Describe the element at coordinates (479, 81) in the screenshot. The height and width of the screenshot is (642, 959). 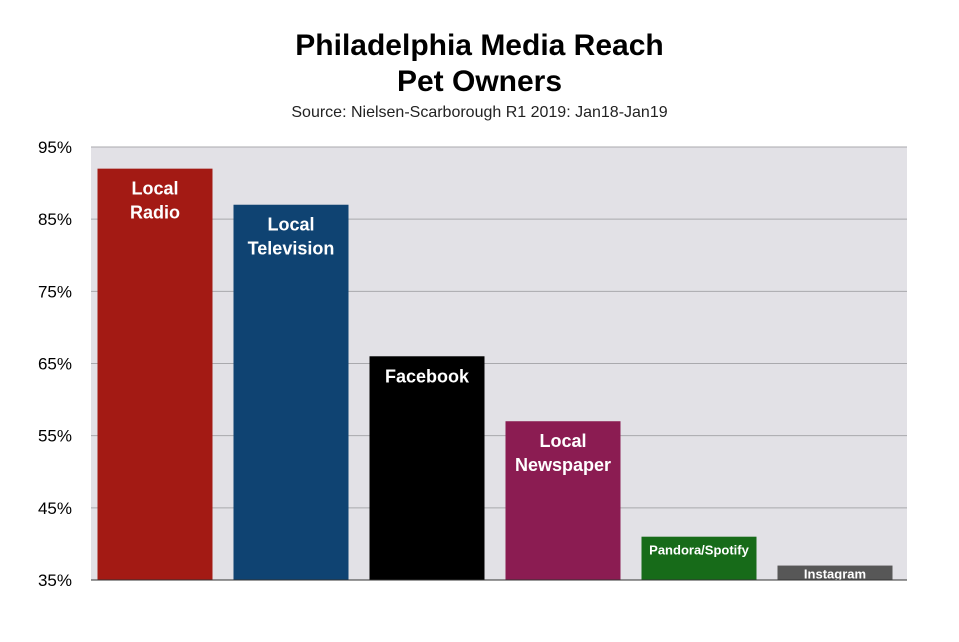
I see `chart-title-line-2: Pet Owners` at that location.